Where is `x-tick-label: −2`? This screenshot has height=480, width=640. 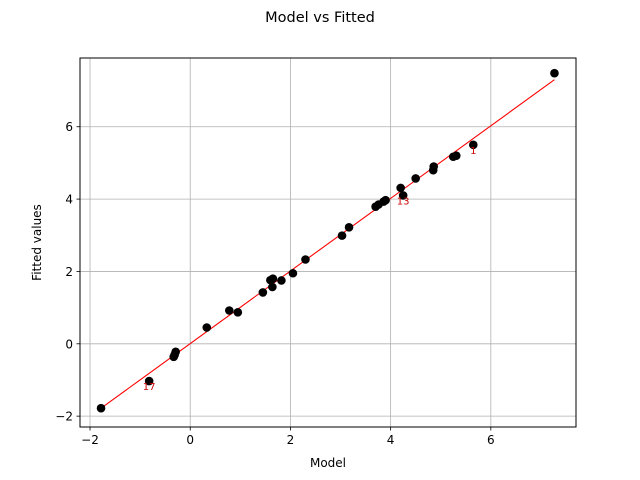
x-tick-label: −2 is located at coordinates (90, 440).